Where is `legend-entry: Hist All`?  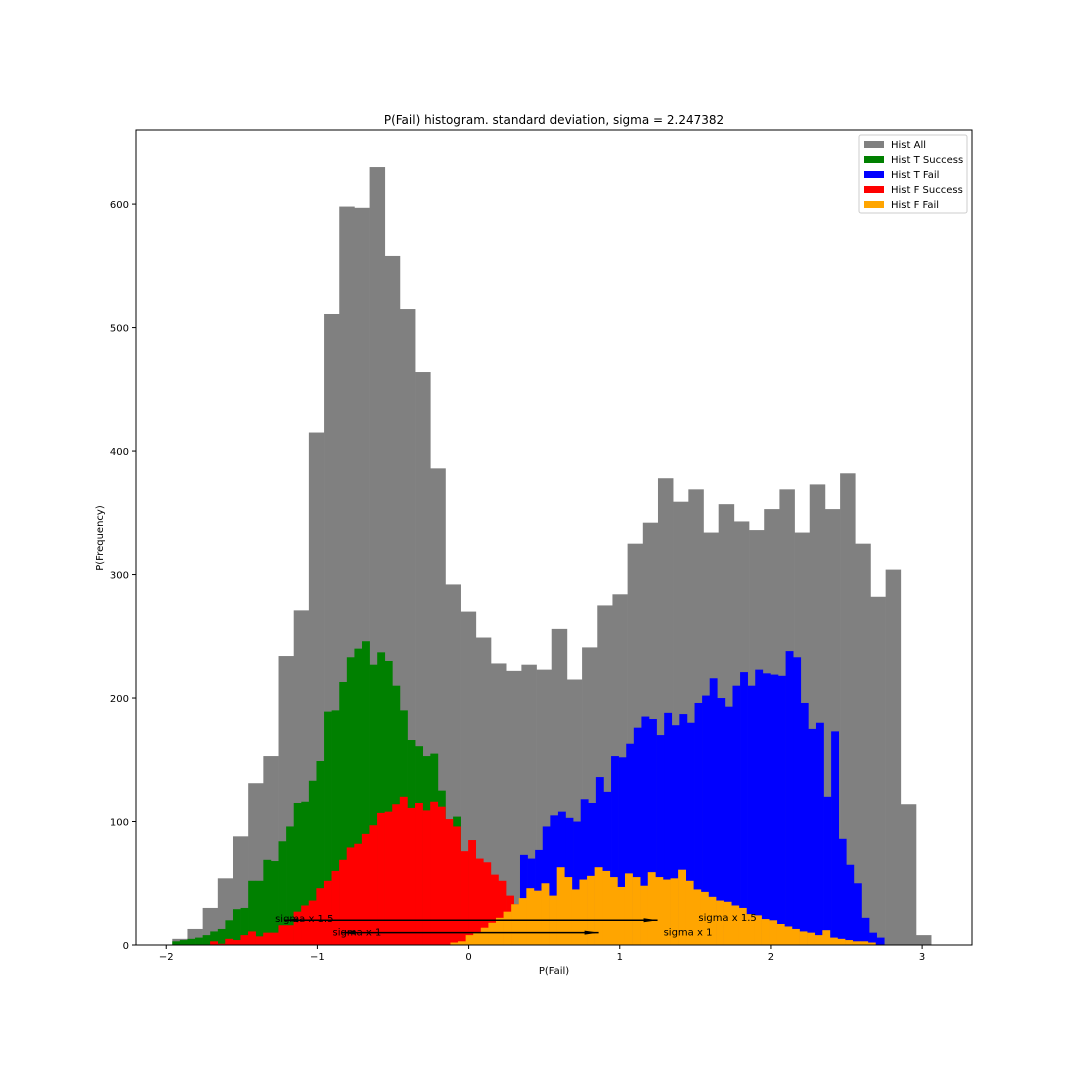
legend-entry: Hist All is located at coordinates (908, 145).